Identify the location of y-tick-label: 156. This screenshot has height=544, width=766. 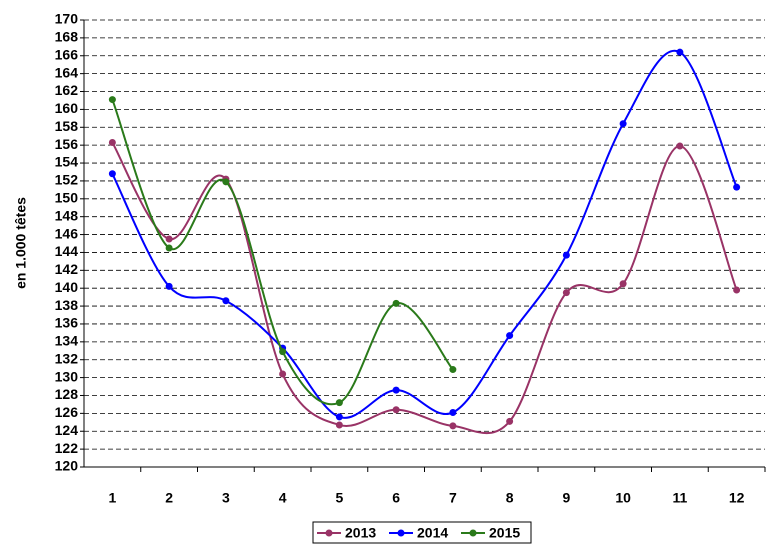
(67, 144).